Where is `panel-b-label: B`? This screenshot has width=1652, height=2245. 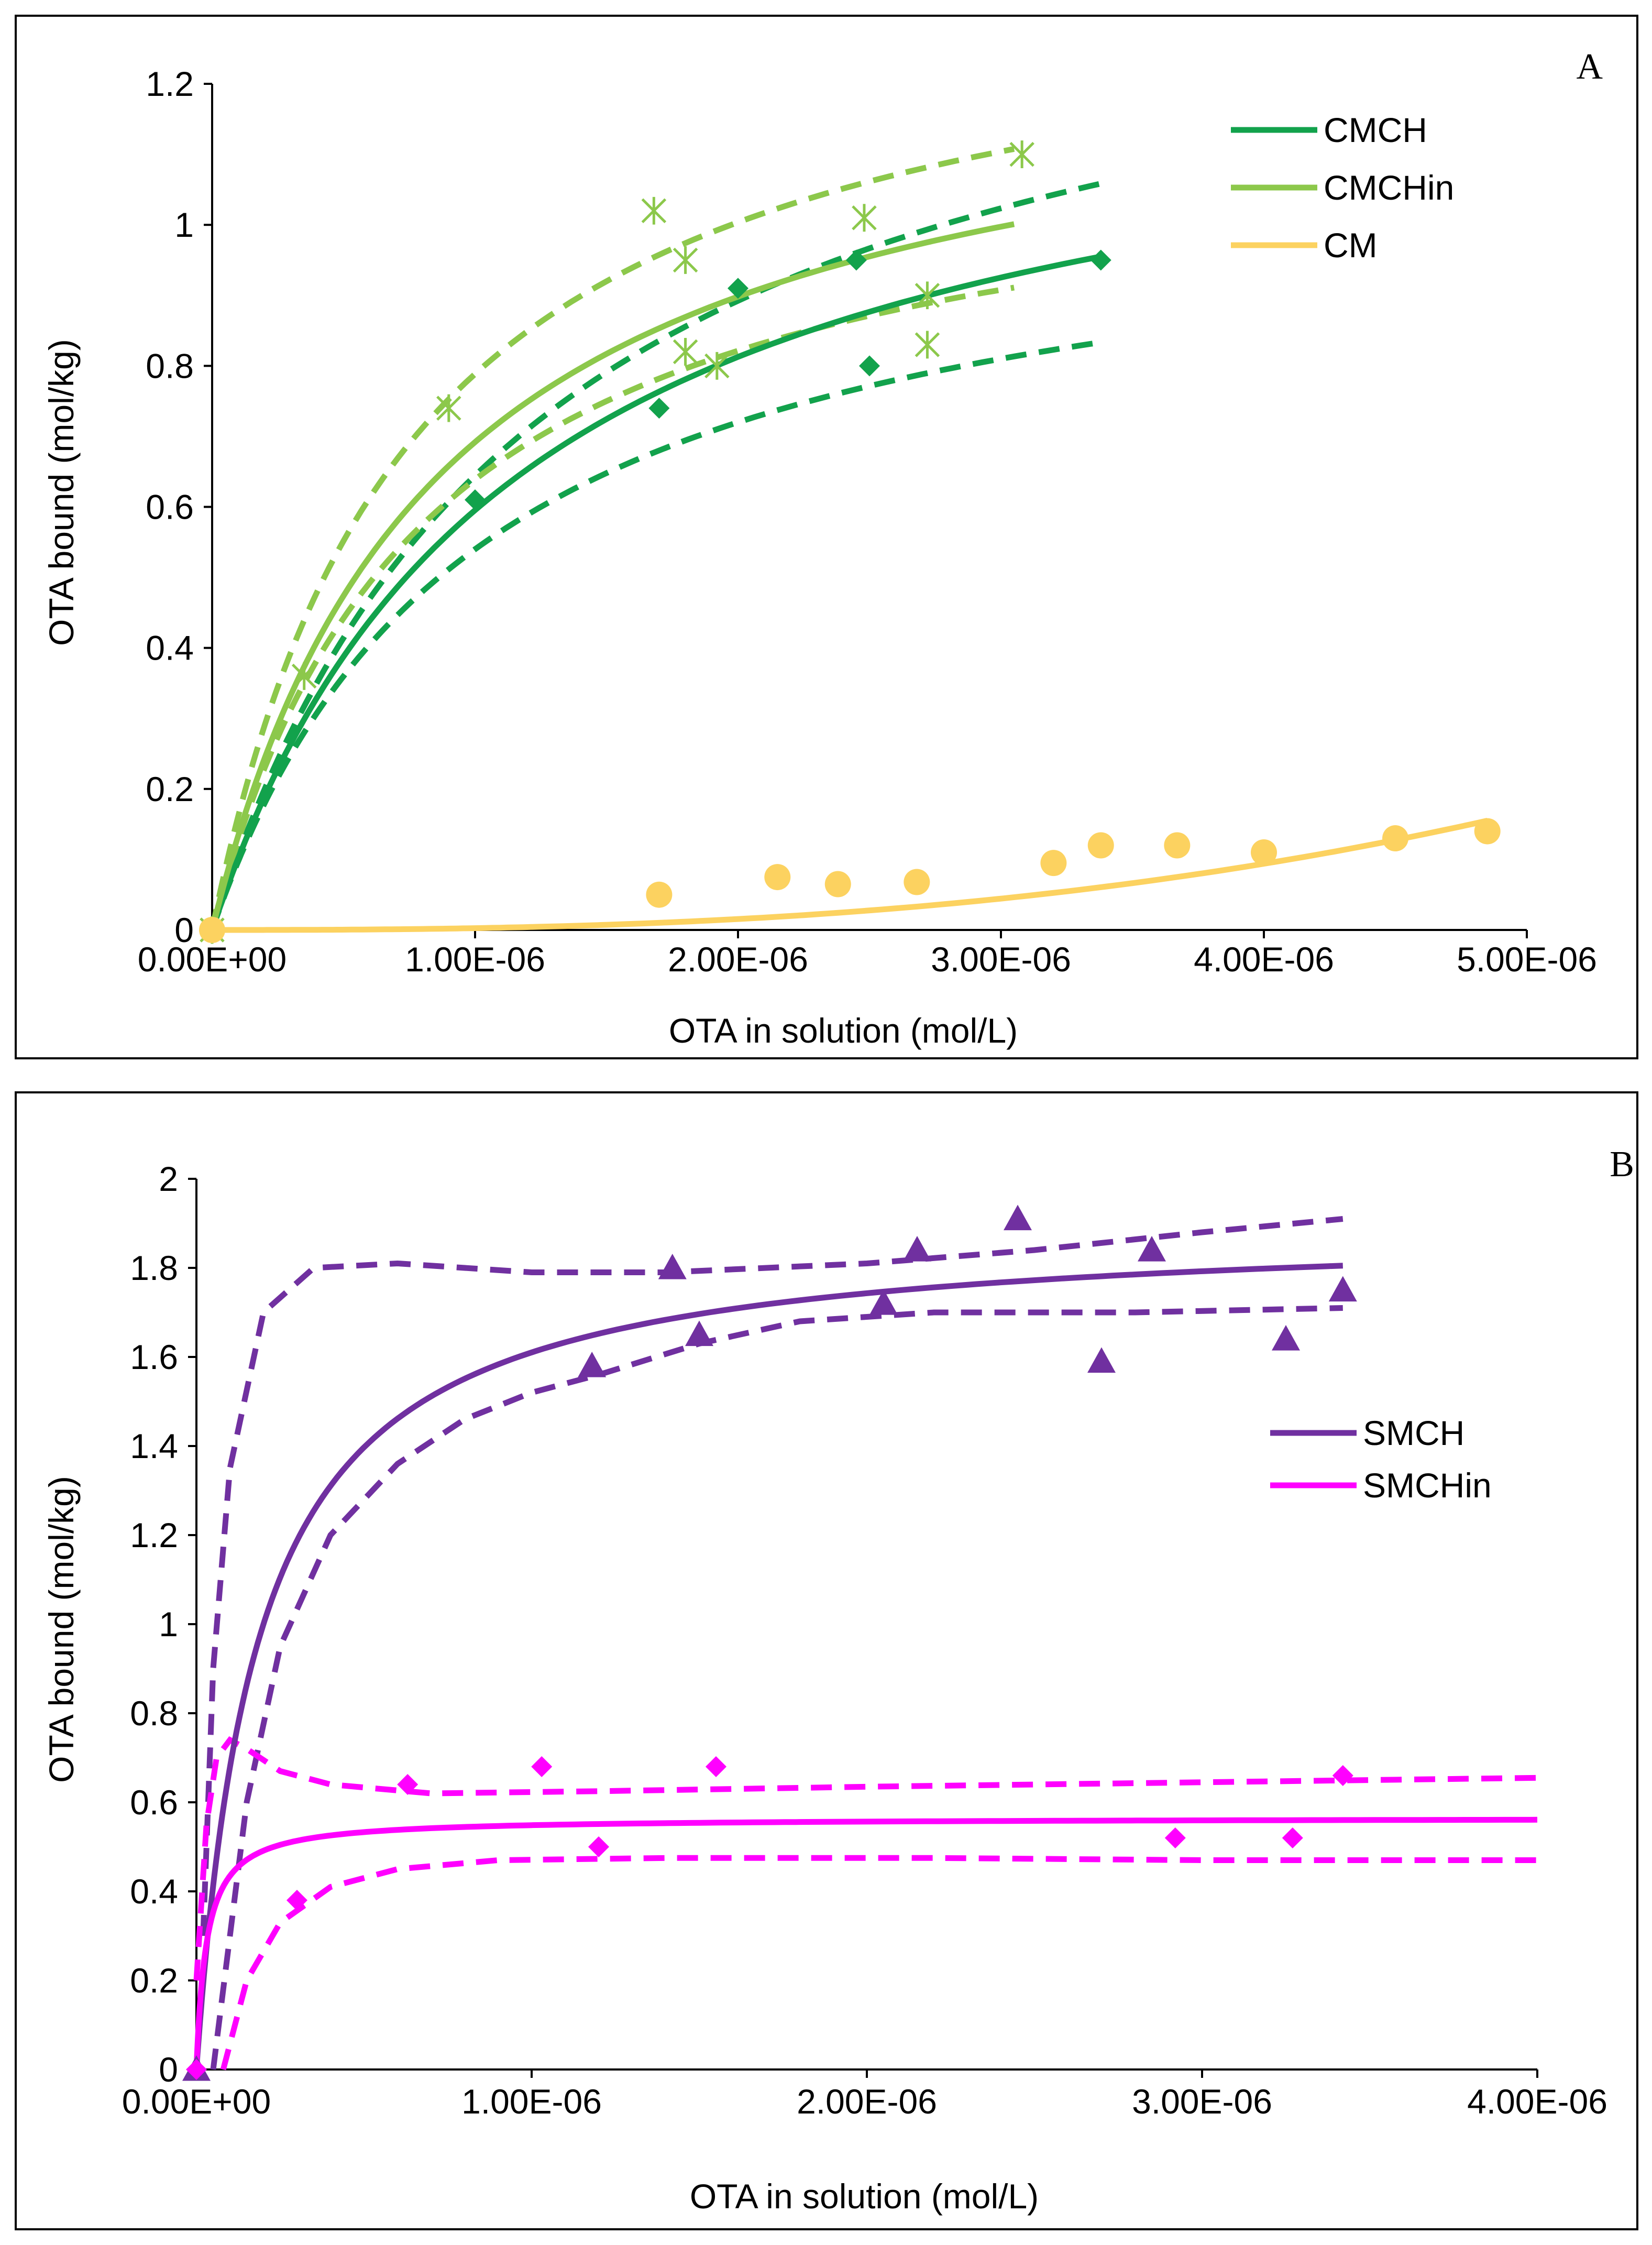 panel-b-label: B is located at coordinates (1622, 1164).